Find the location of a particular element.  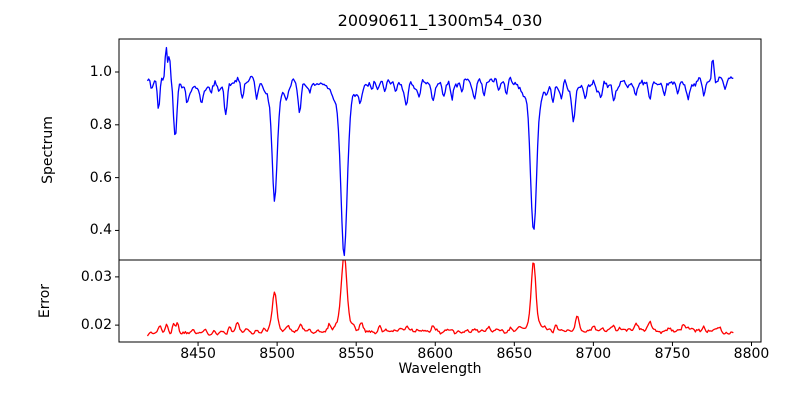

y-tick-label: 0.8 is located at coordinates (100, 124).